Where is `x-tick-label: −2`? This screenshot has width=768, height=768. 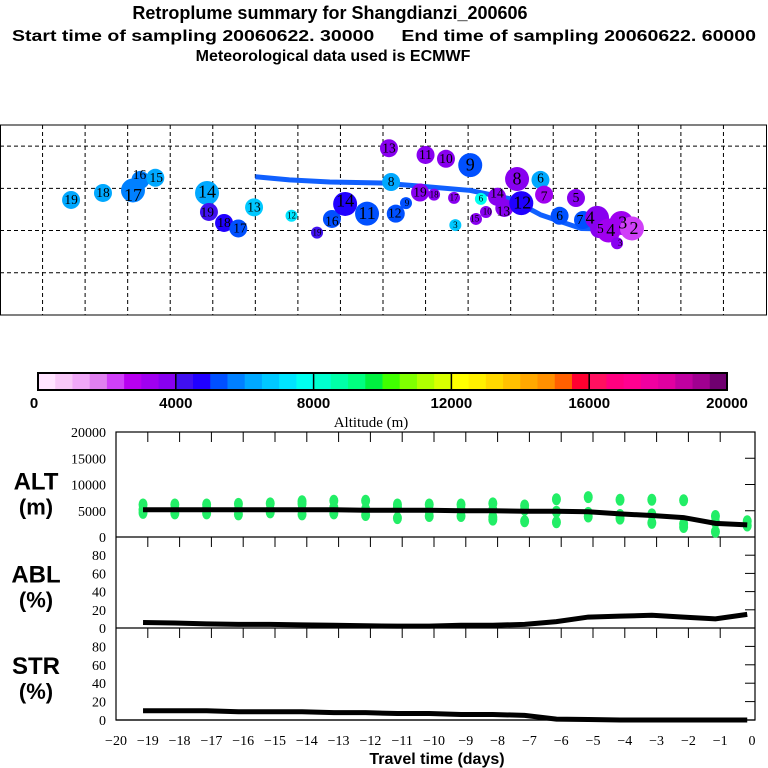 x-tick-label: −2 is located at coordinates (688, 741).